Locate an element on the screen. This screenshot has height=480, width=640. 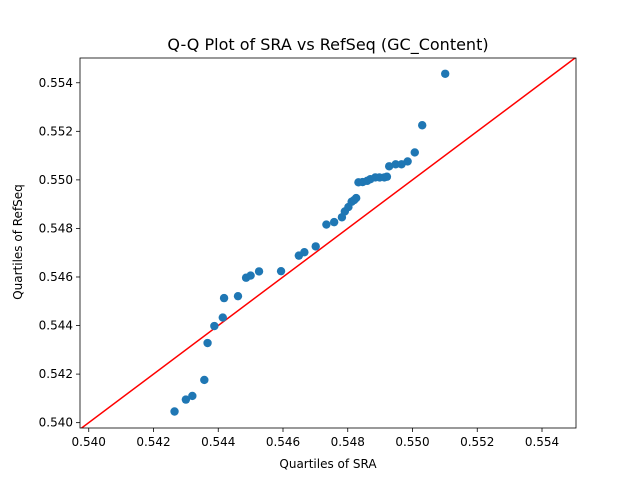
y-tick-label-7: 0.552 is located at coordinates (56, 131).